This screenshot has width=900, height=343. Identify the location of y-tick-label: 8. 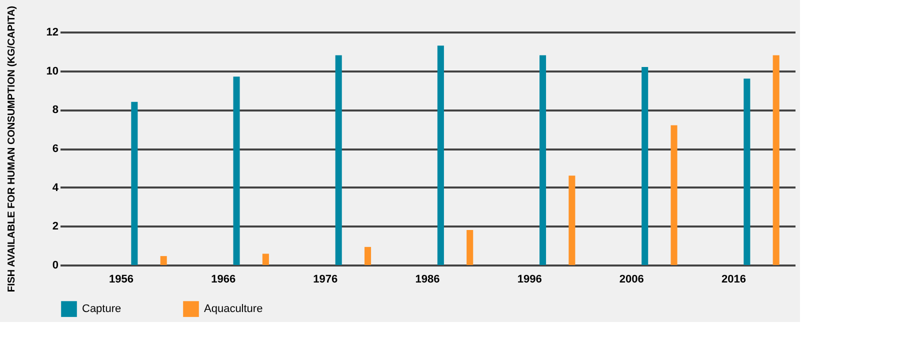
(55, 110).